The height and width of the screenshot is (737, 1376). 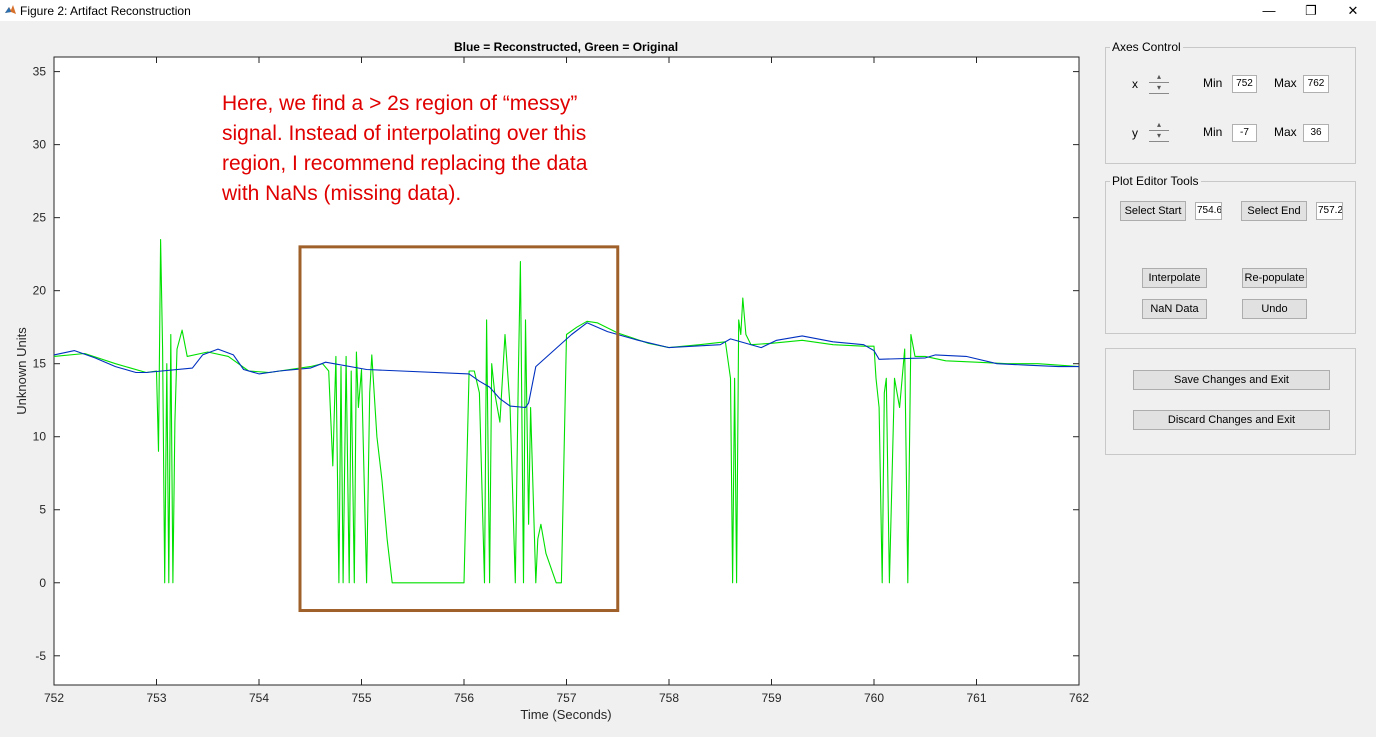 I want to click on y-tick-label: 25, so click(x=40, y=218).